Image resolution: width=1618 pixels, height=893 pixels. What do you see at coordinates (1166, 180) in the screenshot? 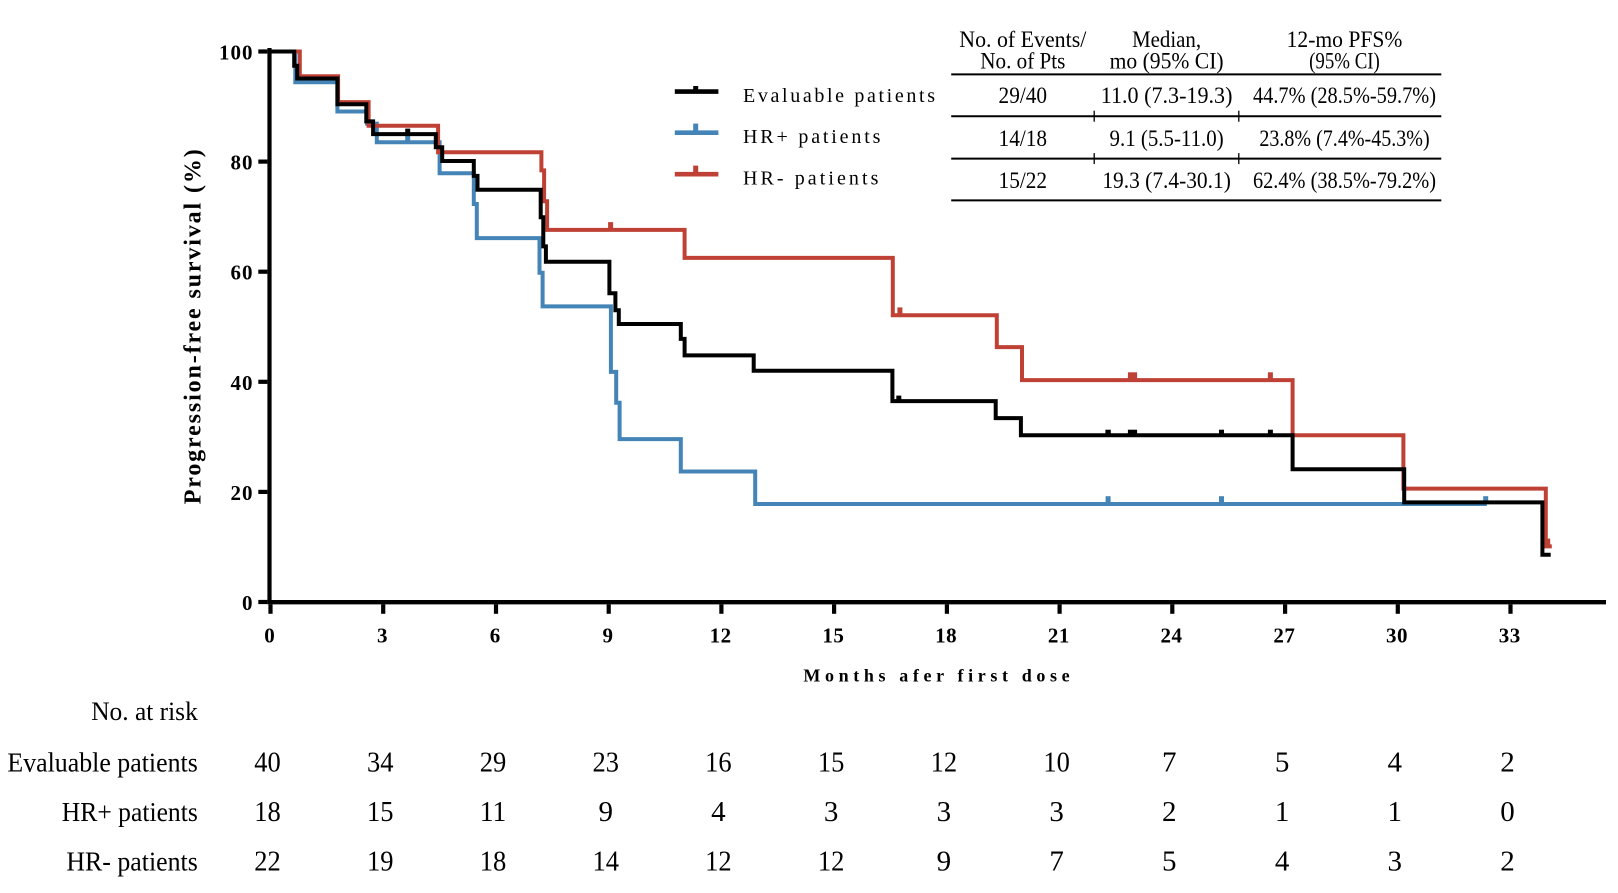
I see `svg-text: 19.3 (7.4-30.1)` at bounding box center [1166, 180].